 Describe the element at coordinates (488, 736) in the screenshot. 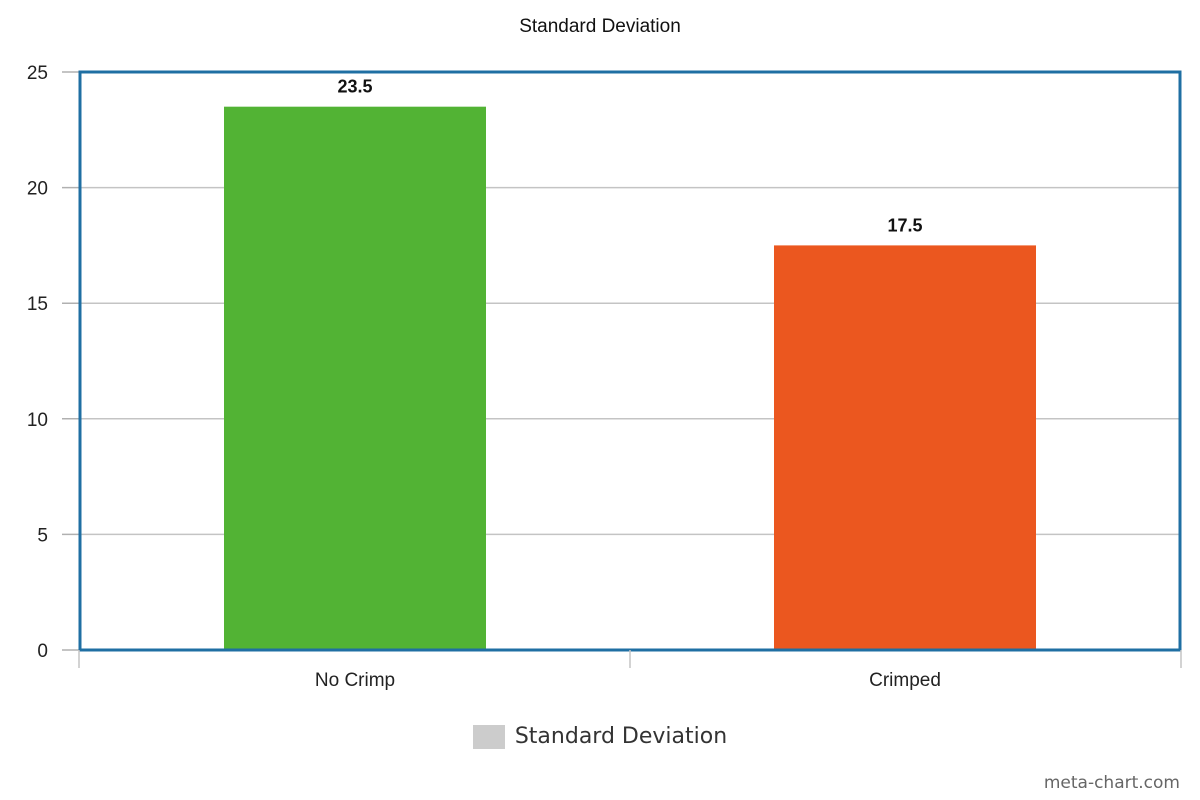

I see `legend-swatch` at that location.